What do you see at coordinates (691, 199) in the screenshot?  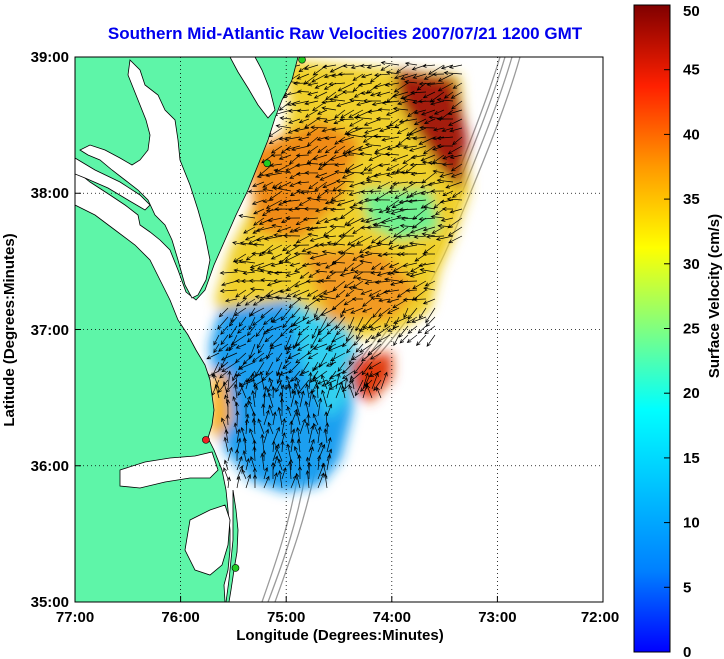 I see `colorbar-tick-label: 35` at bounding box center [691, 199].